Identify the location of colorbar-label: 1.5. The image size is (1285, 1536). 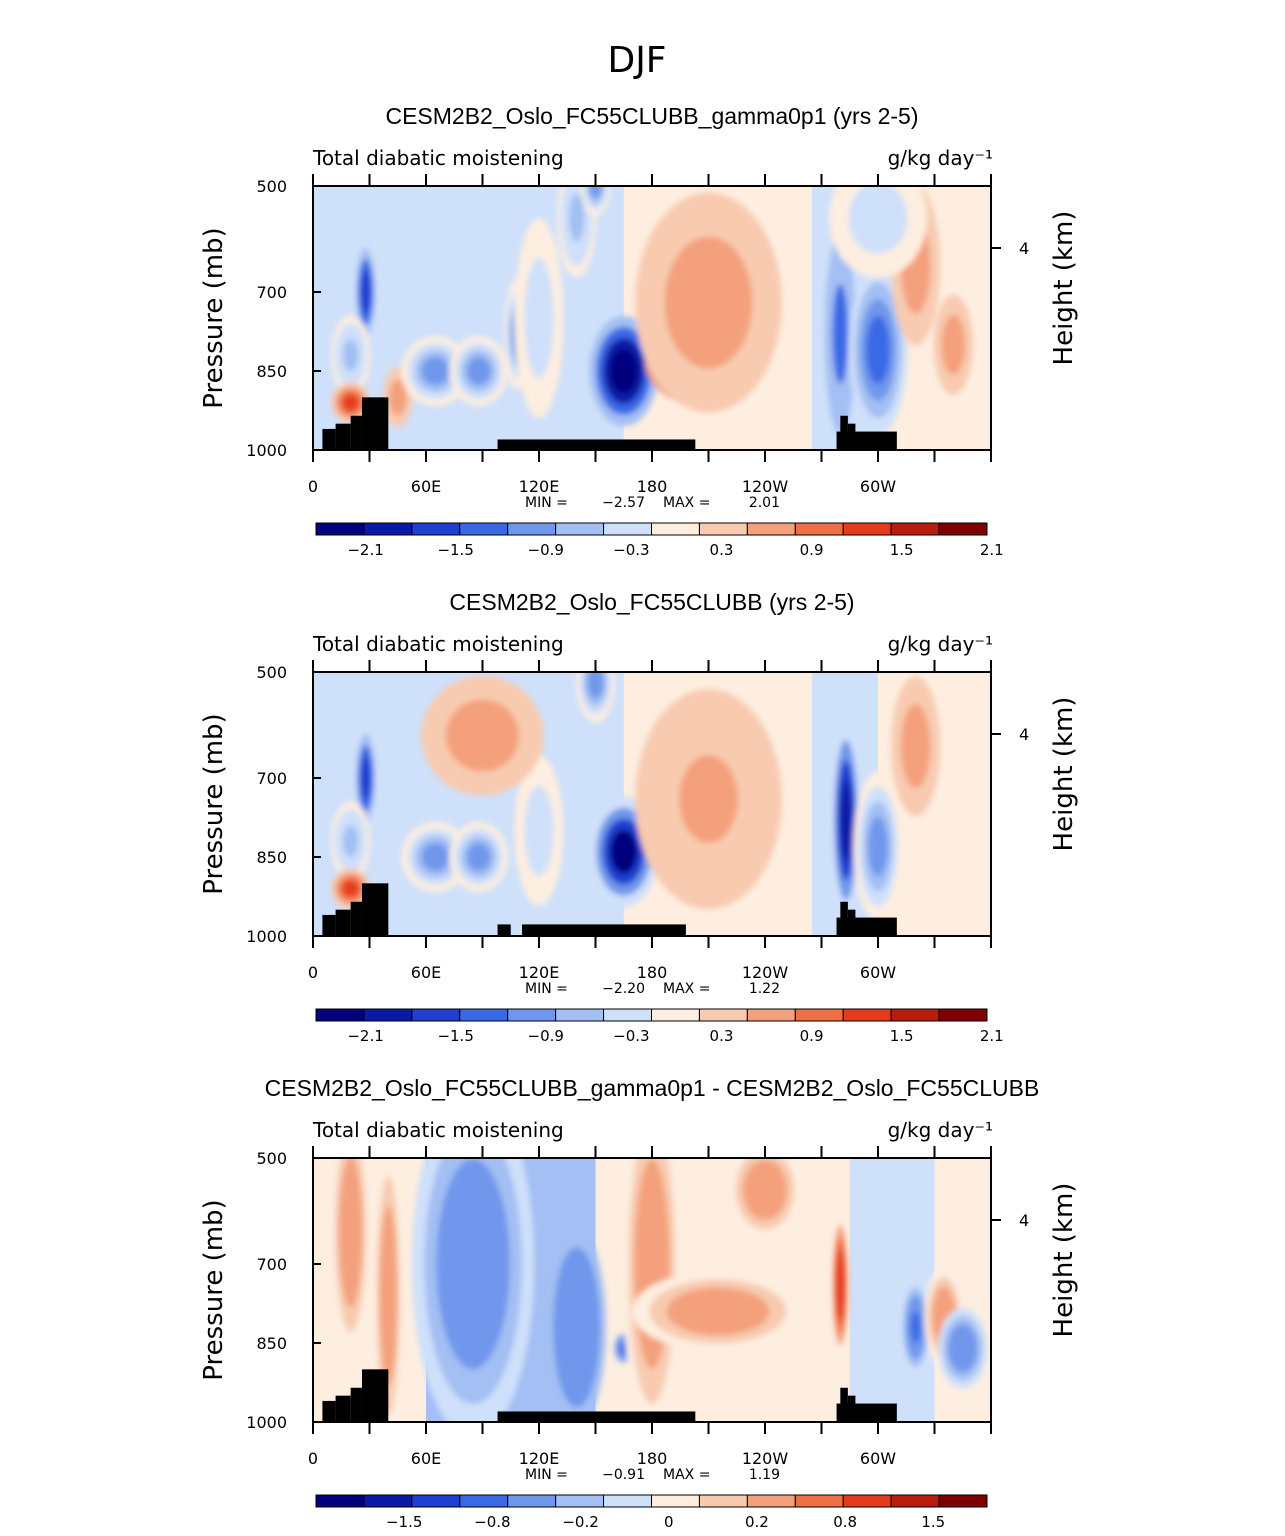
(902, 550).